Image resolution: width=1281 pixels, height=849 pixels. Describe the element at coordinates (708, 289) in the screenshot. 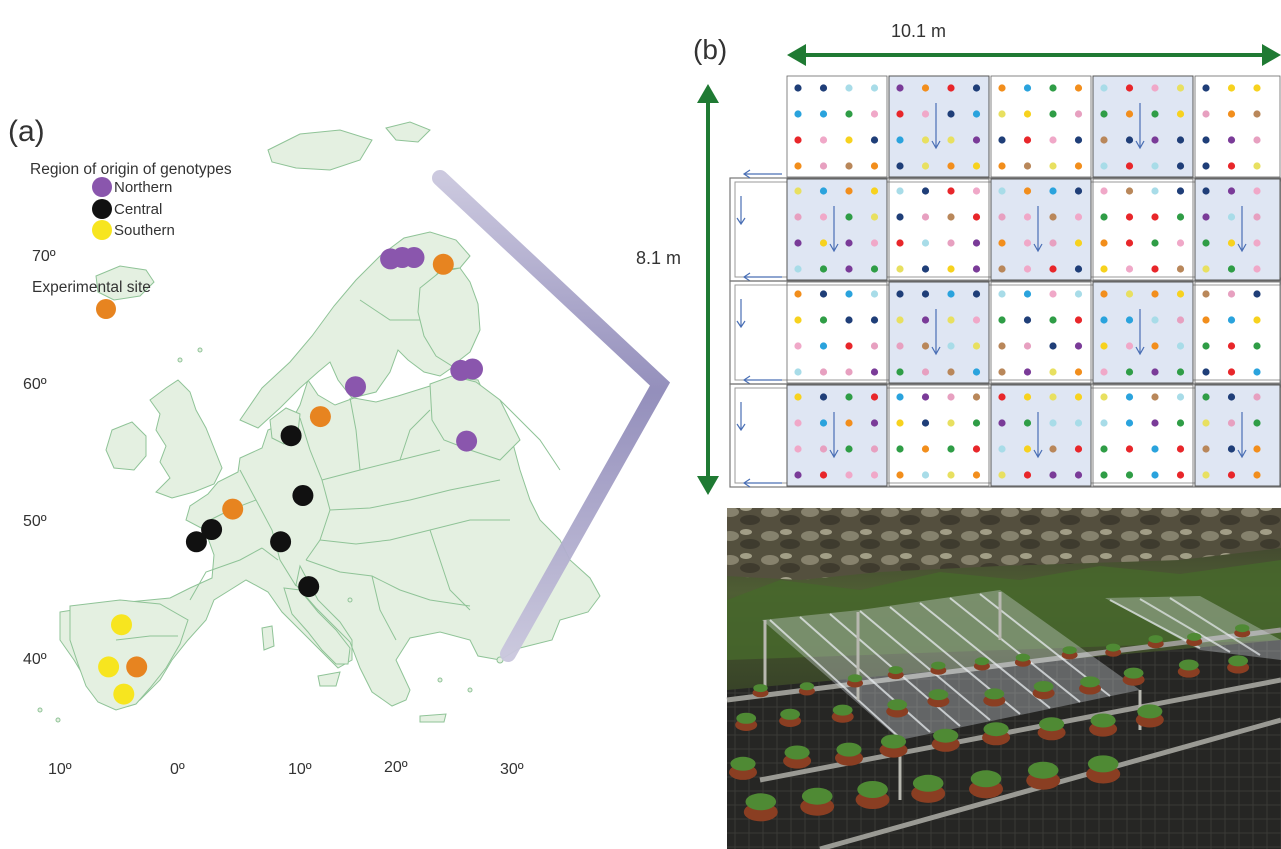

I see `height-arrow` at that location.